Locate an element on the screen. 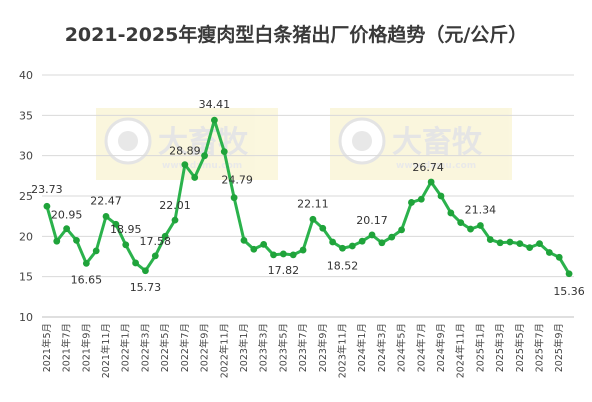 Image resolution: width=592 pixels, height=402 pixels. x-tick-label: 2025年1月 is located at coordinates (480, 347).